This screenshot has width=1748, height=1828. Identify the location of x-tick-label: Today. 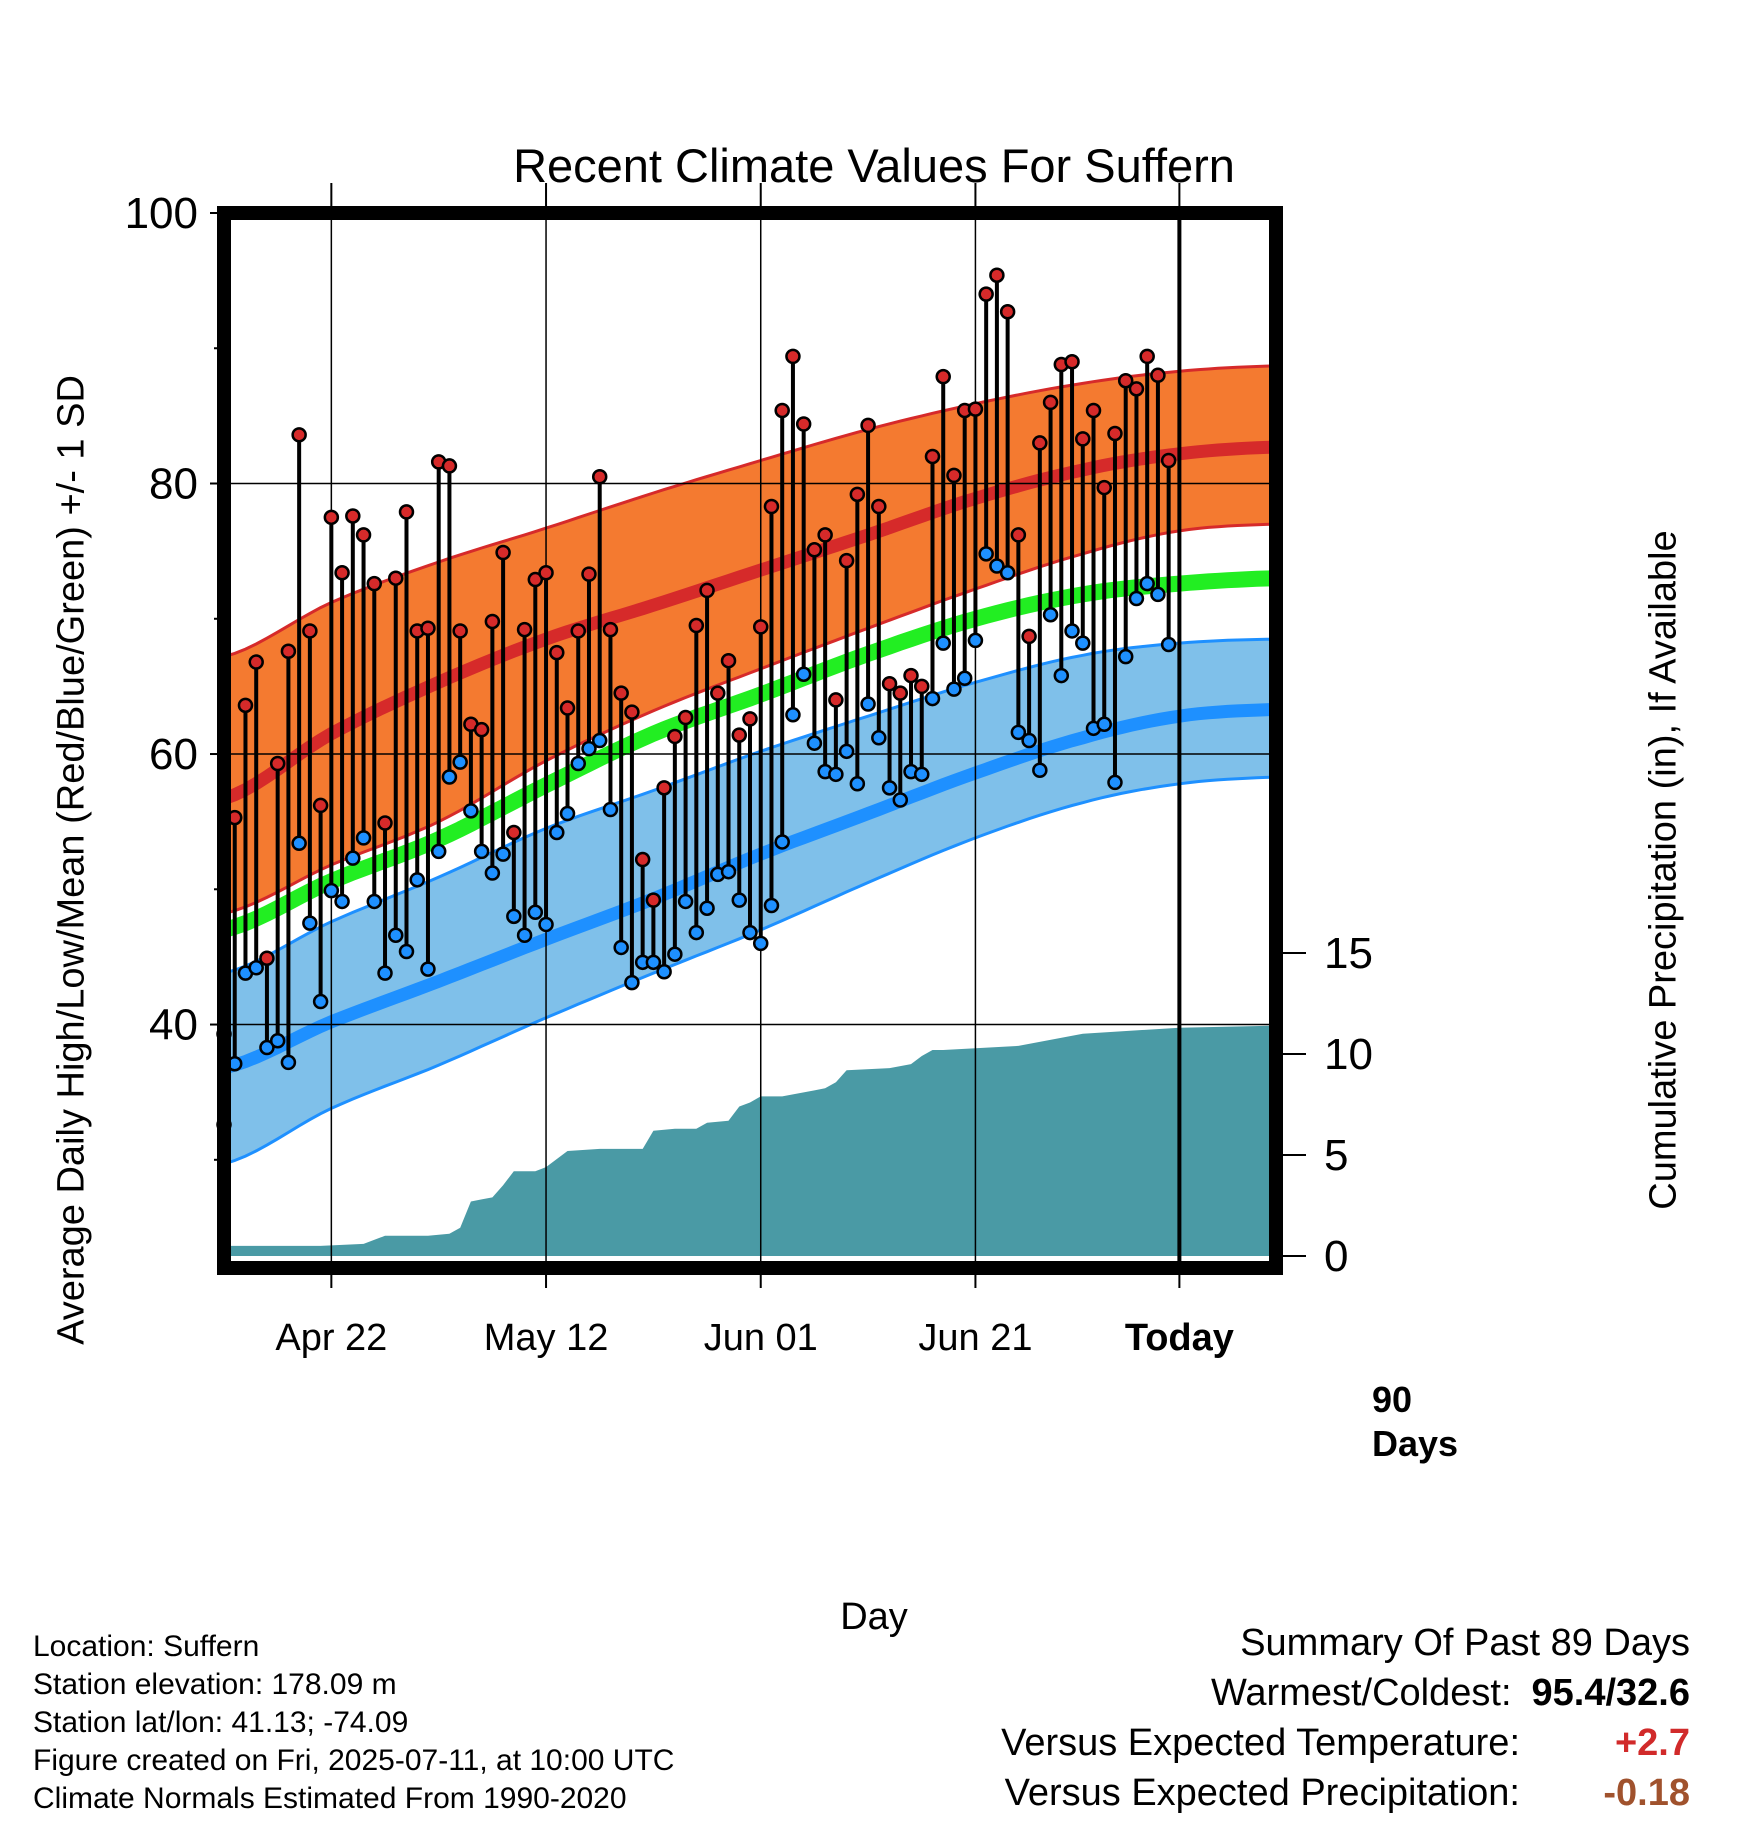
(1179, 1338).